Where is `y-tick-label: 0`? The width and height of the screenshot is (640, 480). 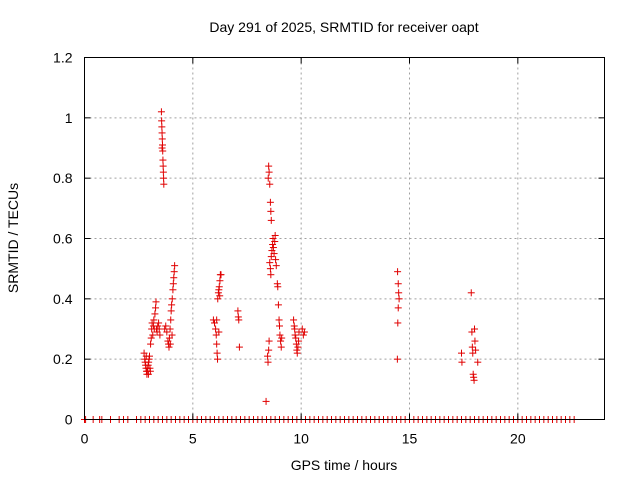 y-tick-label: 0 is located at coordinates (69, 420).